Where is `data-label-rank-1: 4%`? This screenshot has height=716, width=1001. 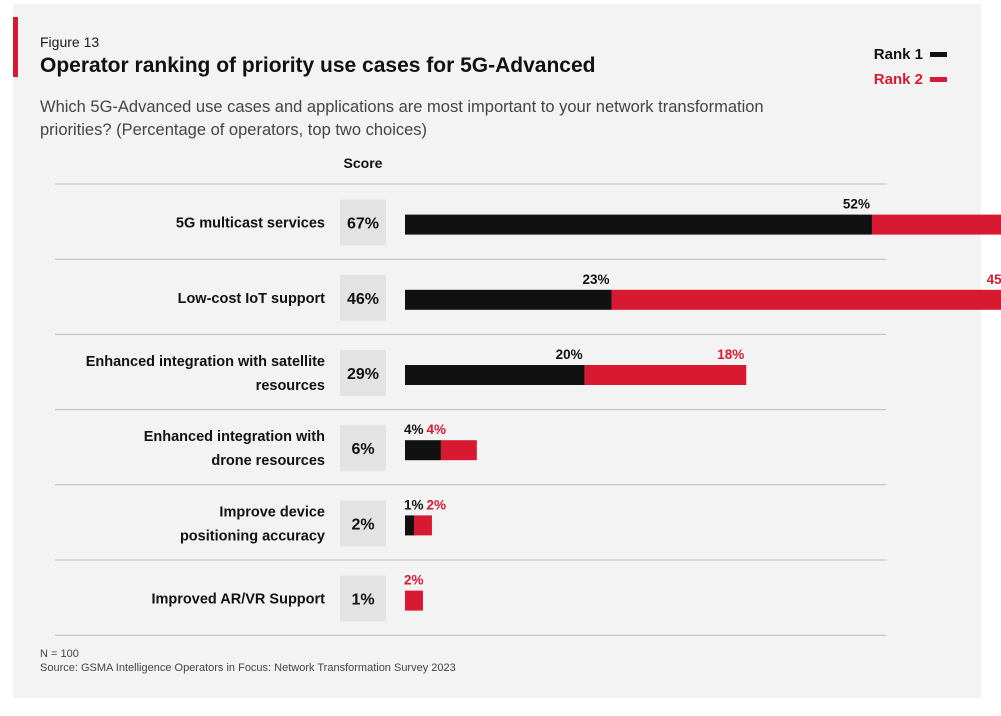 data-label-rank-1: 4% is located at coordinates (414, 429).